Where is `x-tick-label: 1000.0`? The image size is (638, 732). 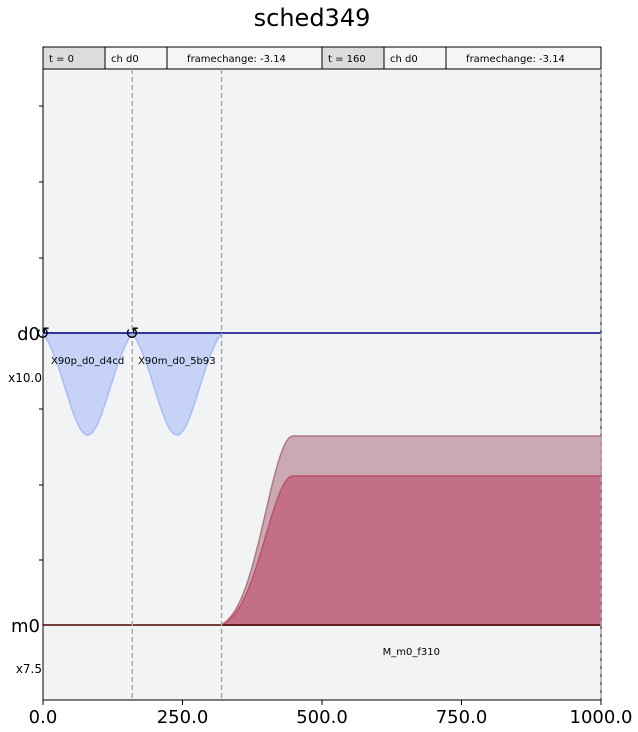 x-tick-label: 1000.0 is located at coordinates (601, 717).